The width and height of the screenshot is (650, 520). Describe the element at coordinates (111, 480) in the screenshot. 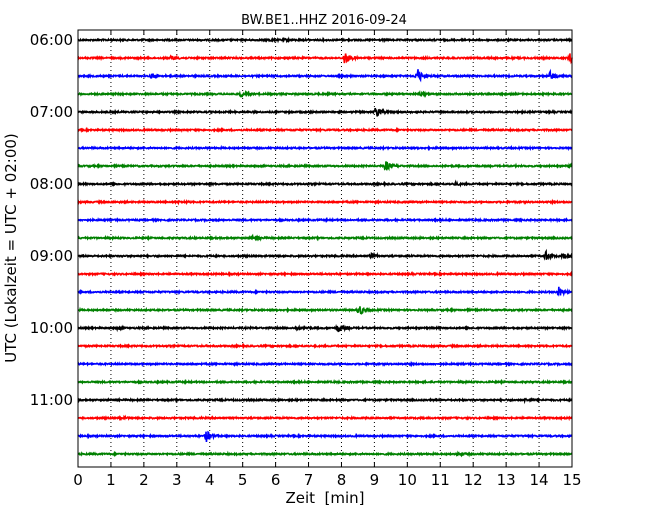

I see `x-tick-label: 1` at that location.